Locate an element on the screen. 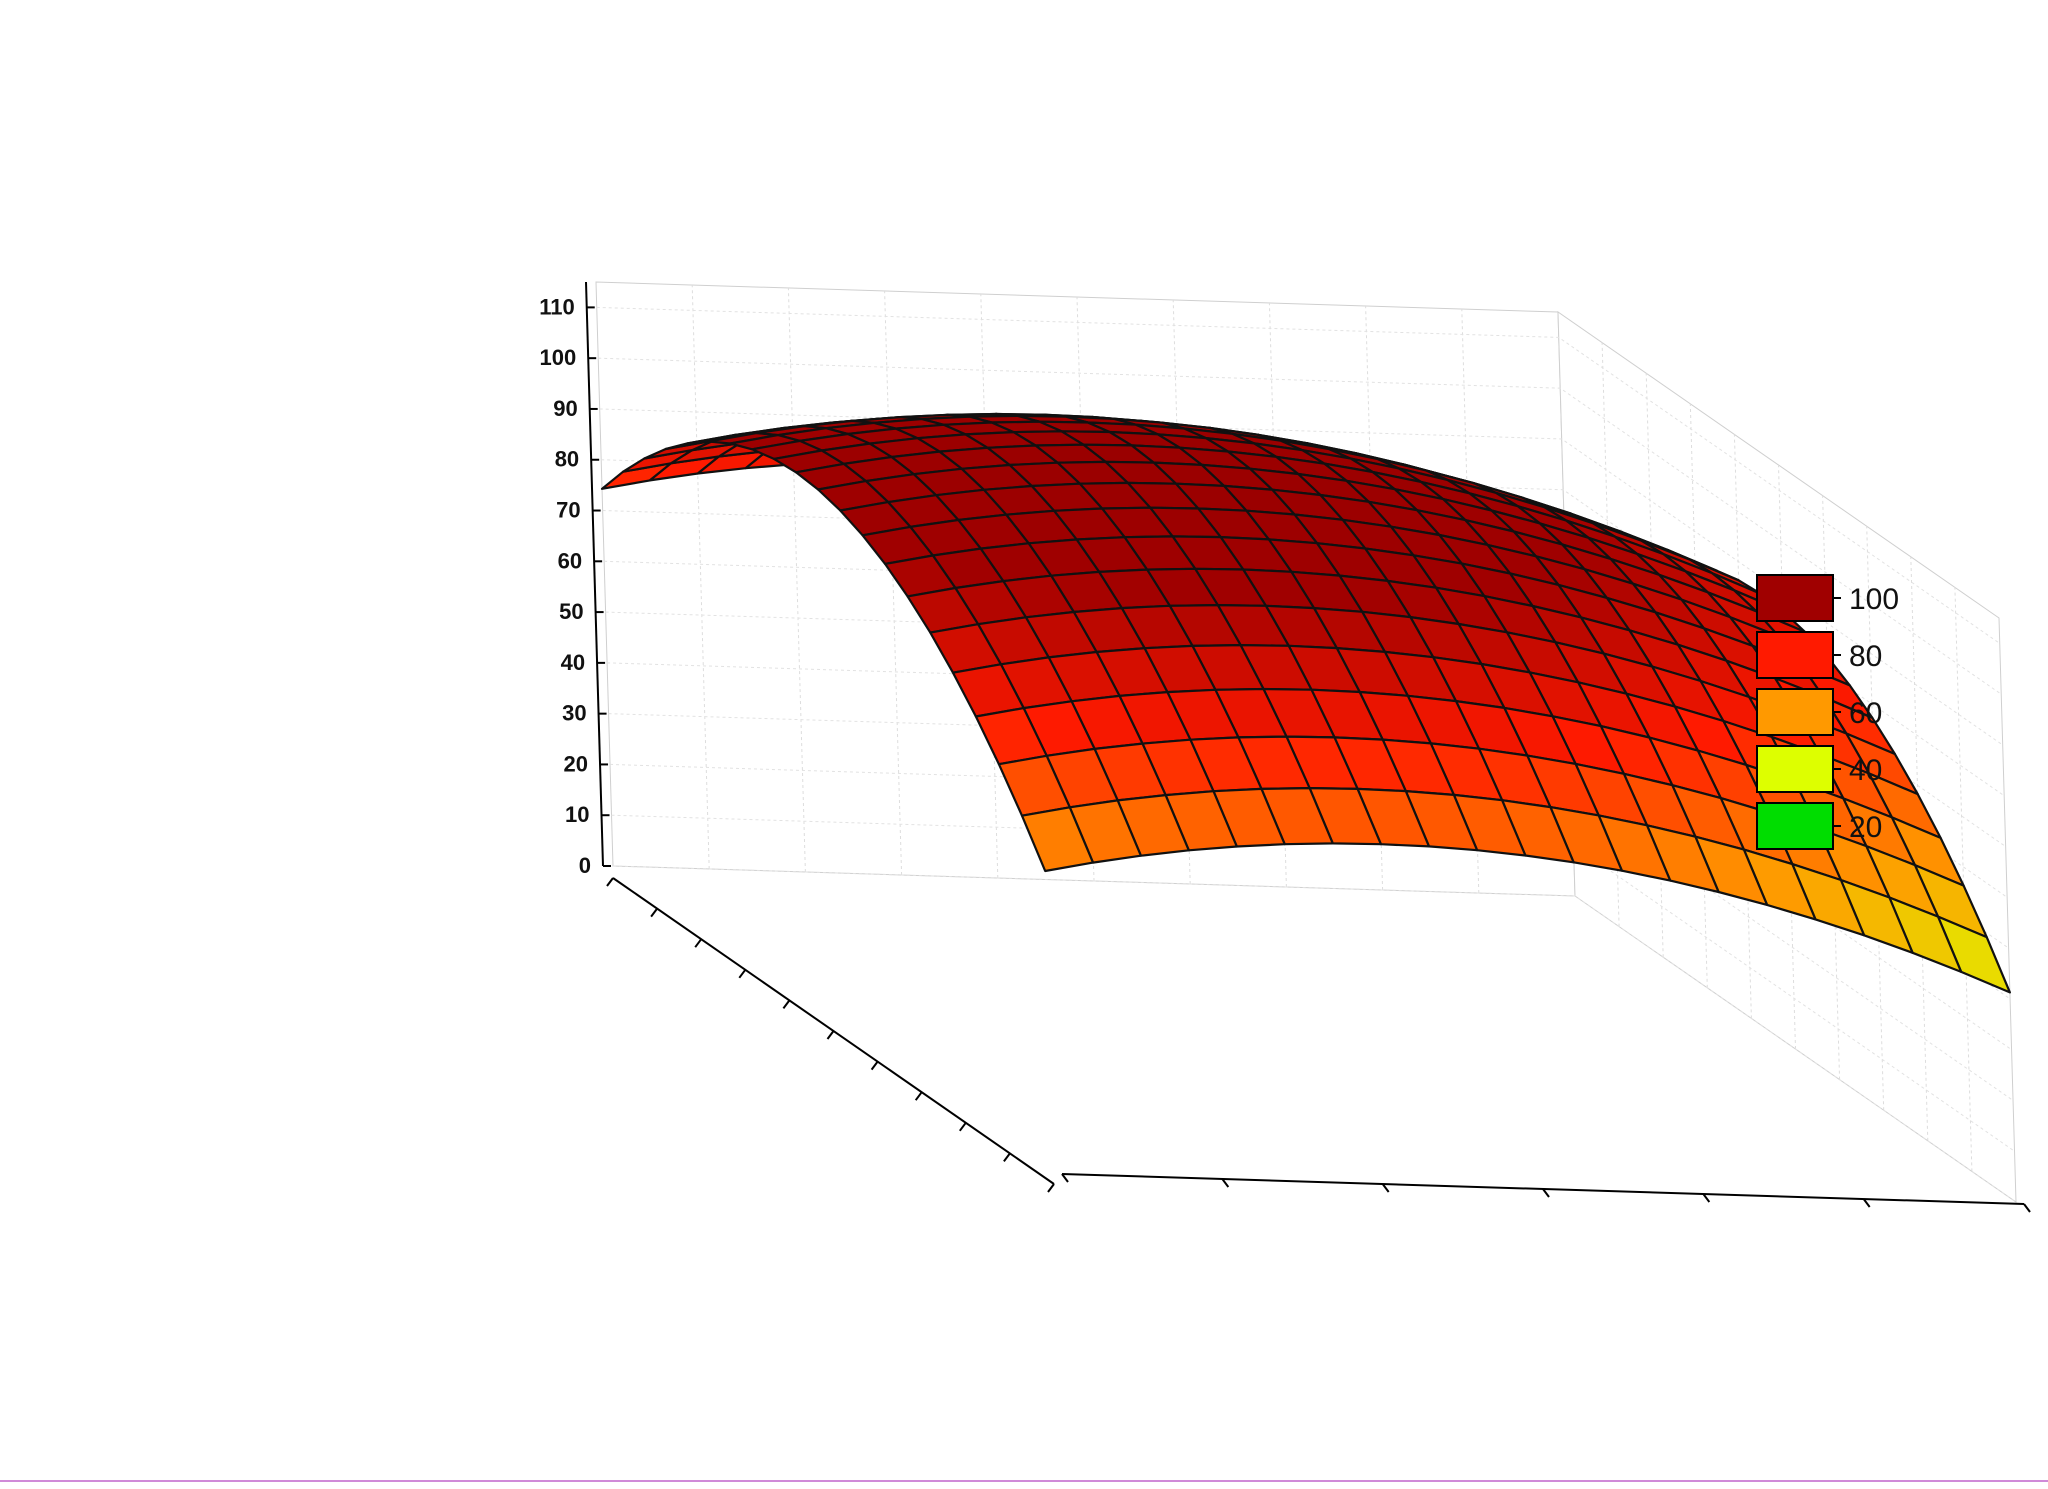 Image resolution: width=2048 pixels, height=1489 pixels. legend-label: 60 is located at coordinates (1865, 713).